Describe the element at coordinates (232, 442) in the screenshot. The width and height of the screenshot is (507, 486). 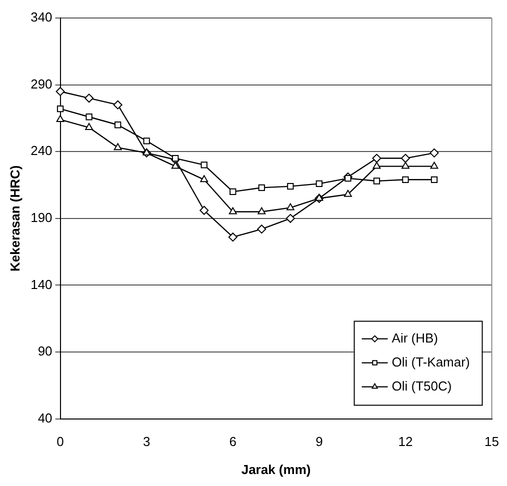
I see `x-tick-label: 6` at that location.